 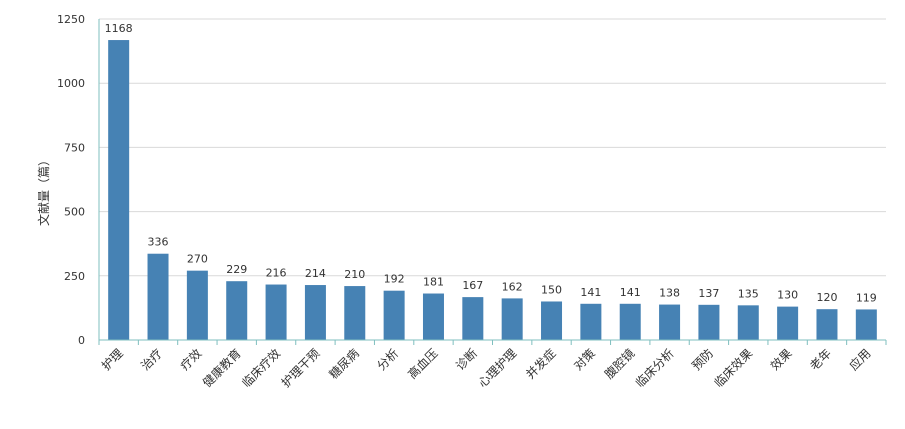 What do you see at coordinates (191, 360) in the screenshot?
I see `x-category-label: 疗效` at bounding box center [191, 360].